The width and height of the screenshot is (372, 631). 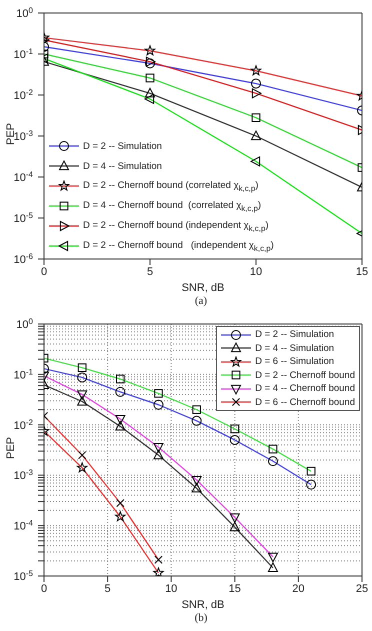 I want to click on y-axis-title: PEP, so click(x=11, y=447).